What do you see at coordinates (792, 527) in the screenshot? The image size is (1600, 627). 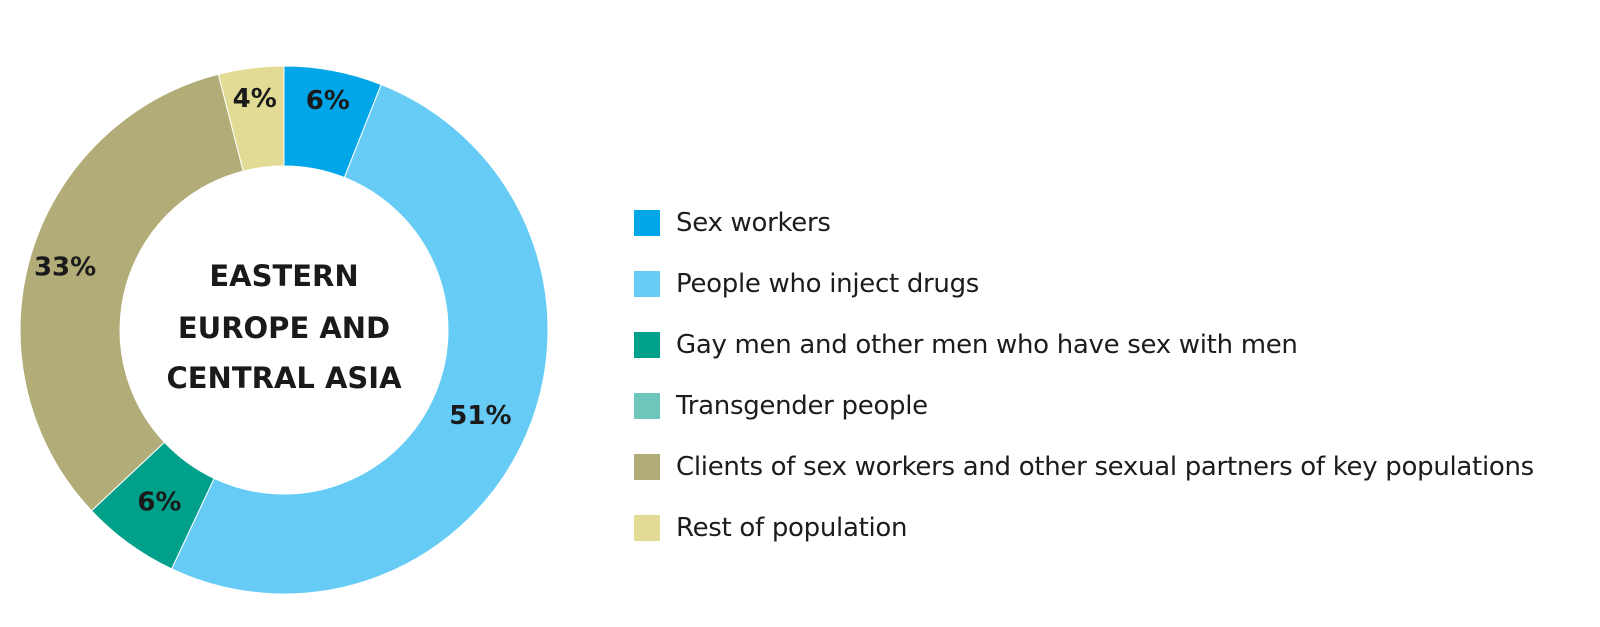 I see `legend-label: Rest of population` at bounding box center [792, 527].